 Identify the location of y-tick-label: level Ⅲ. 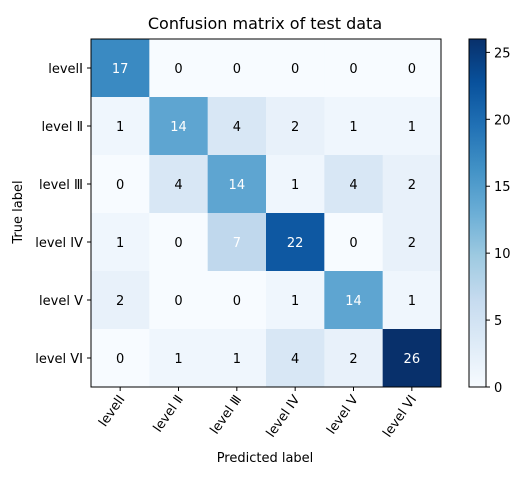
(61, 185).